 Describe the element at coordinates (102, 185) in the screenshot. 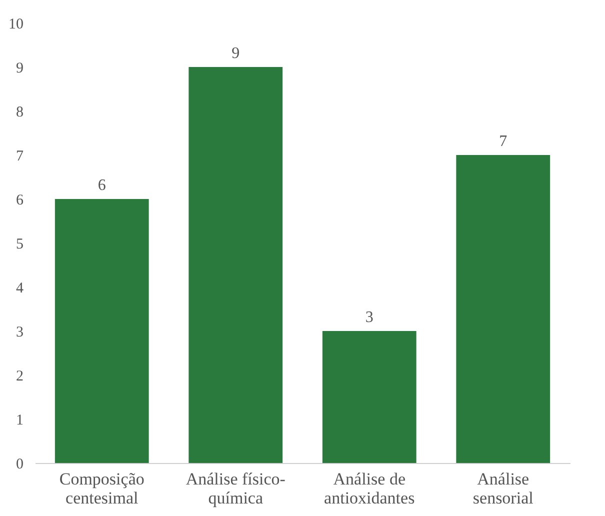

I see `data-label: 6` at that location.